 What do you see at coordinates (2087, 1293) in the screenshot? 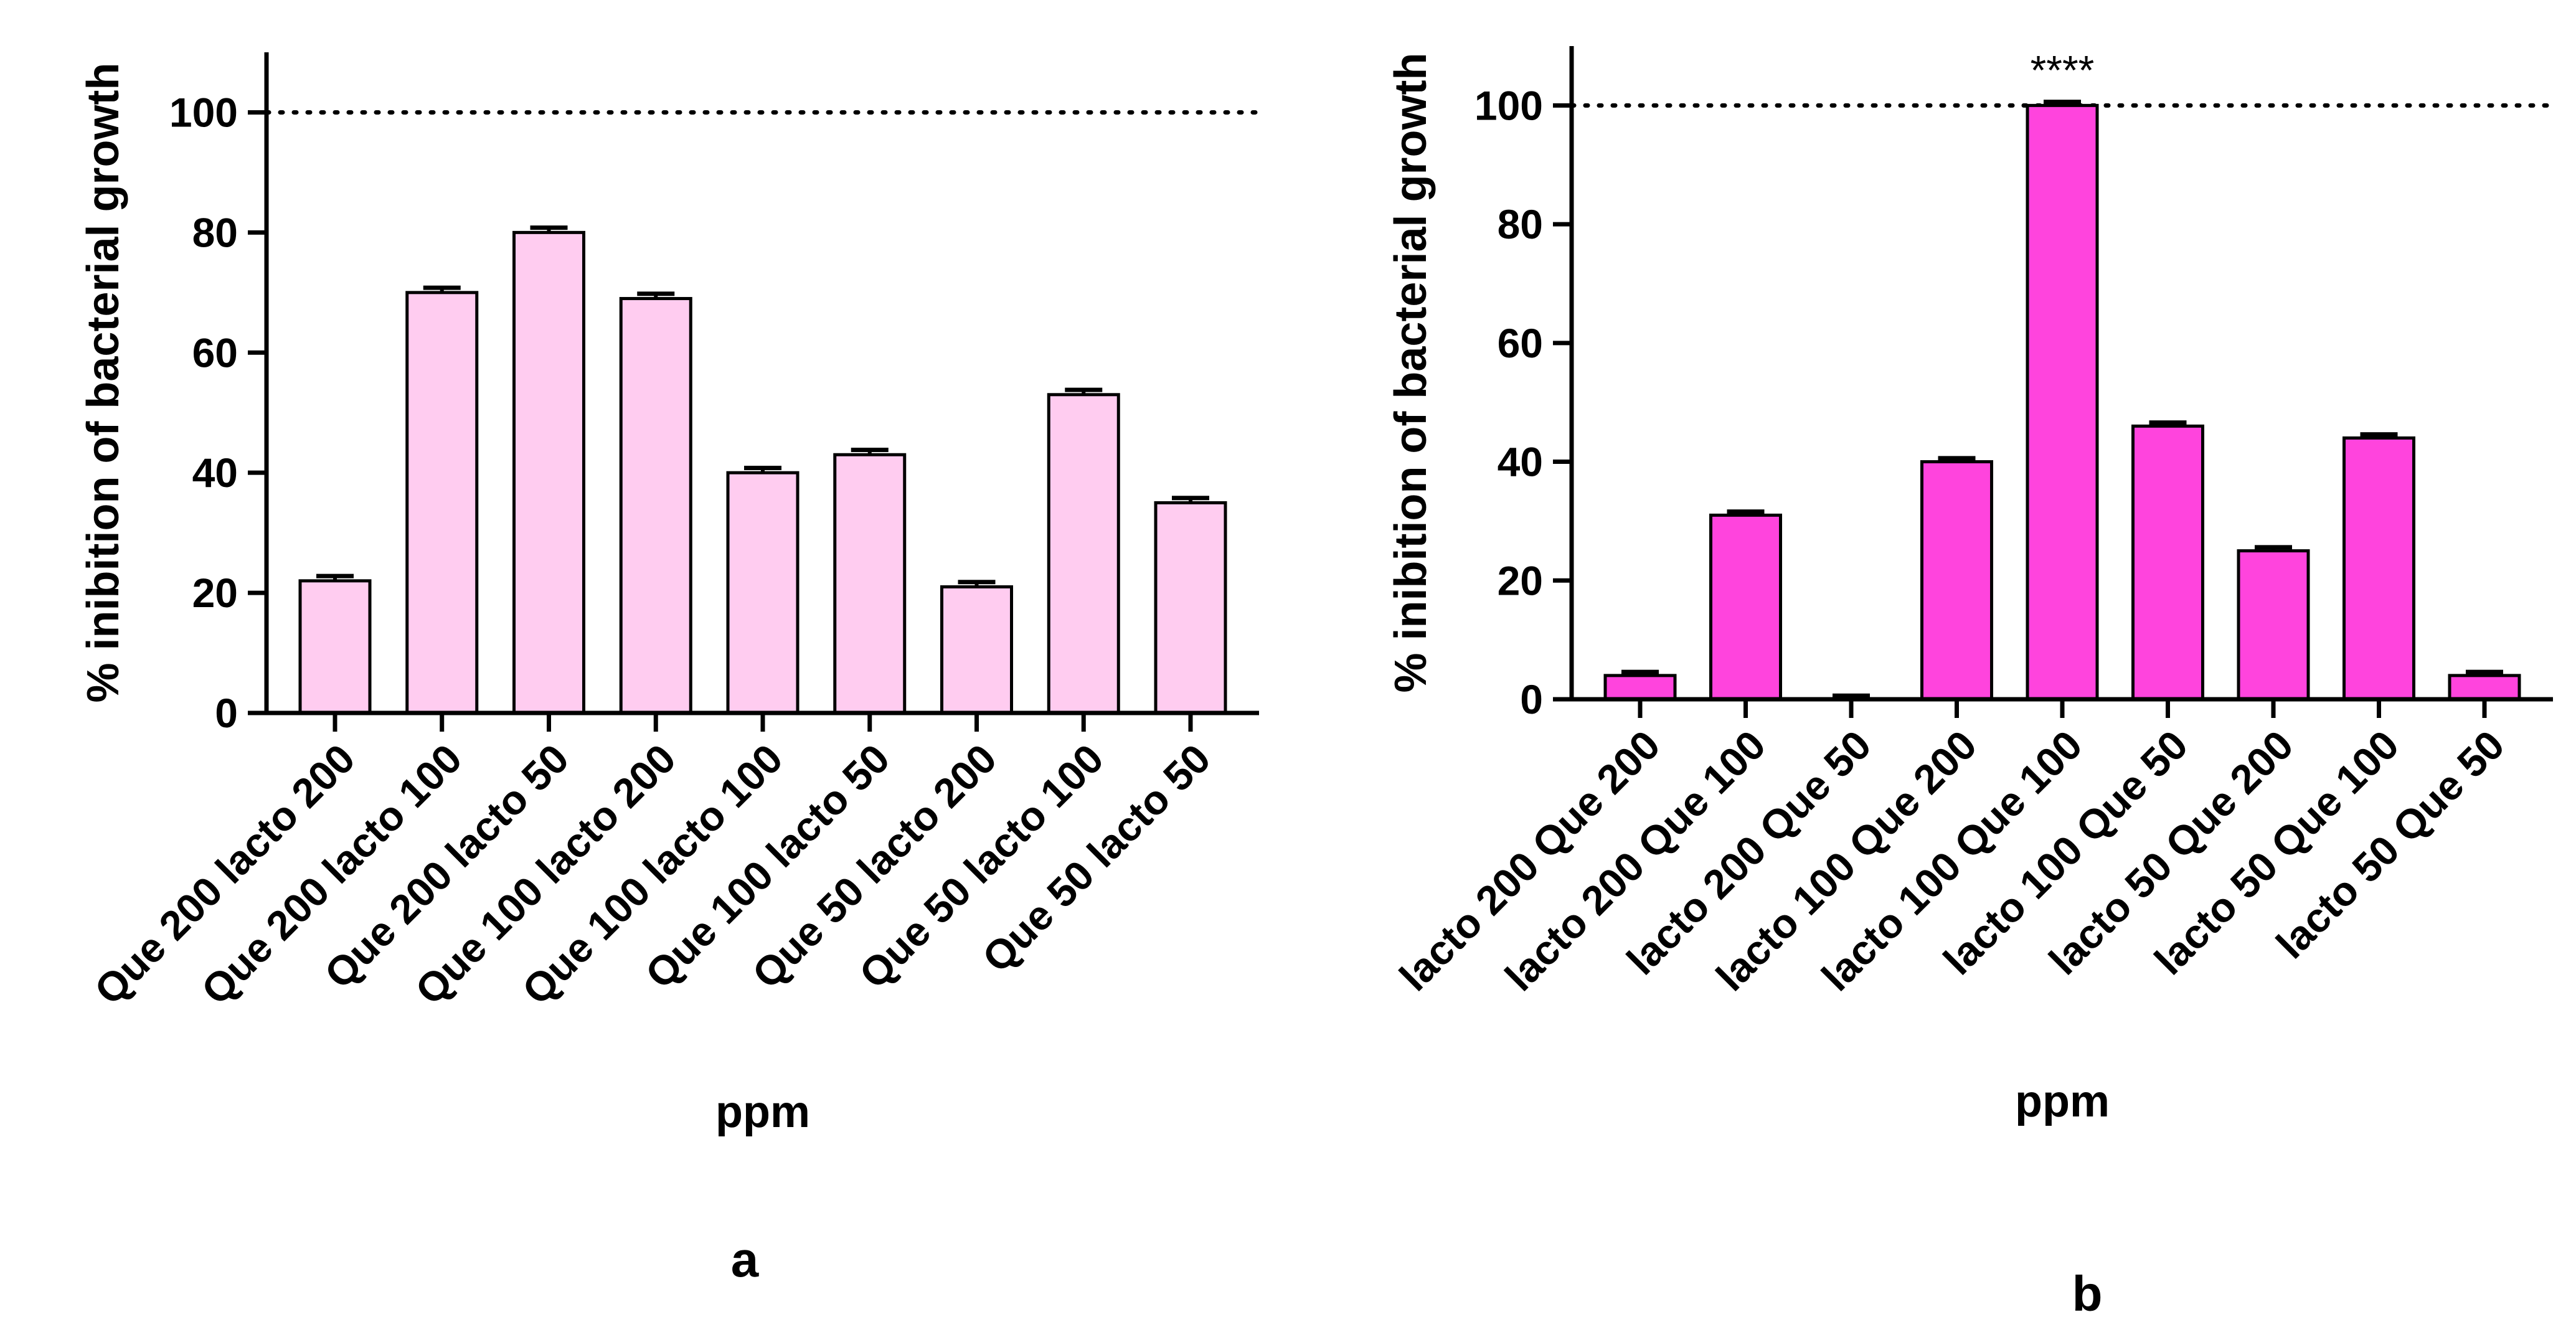
I see `panel-letter: b` at bounding box center [2087, 1293].